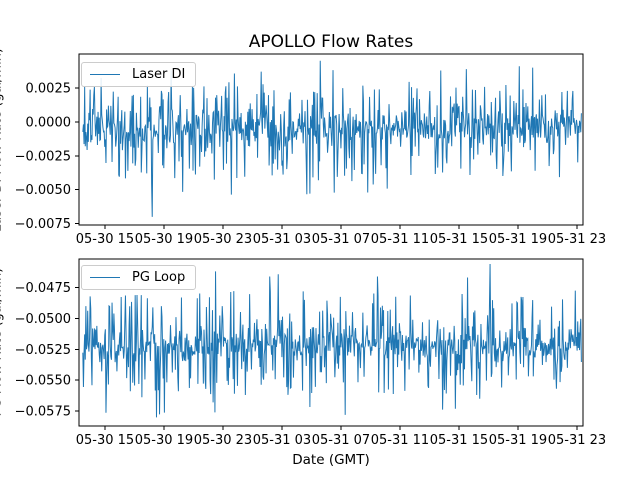  I want to click on legend-label: PG Loop, so click(159, 277).